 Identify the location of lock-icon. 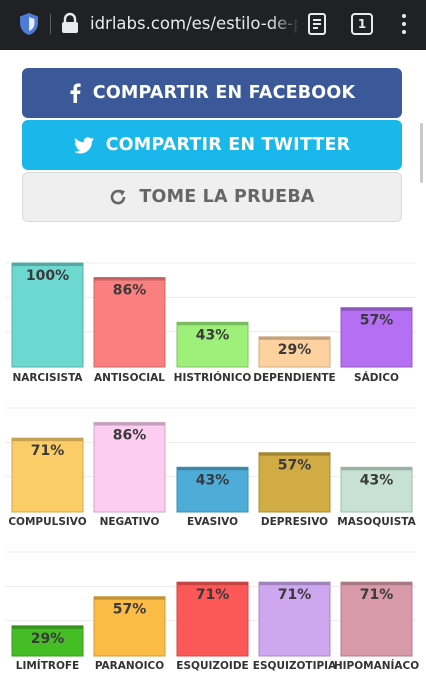
(70, 23).